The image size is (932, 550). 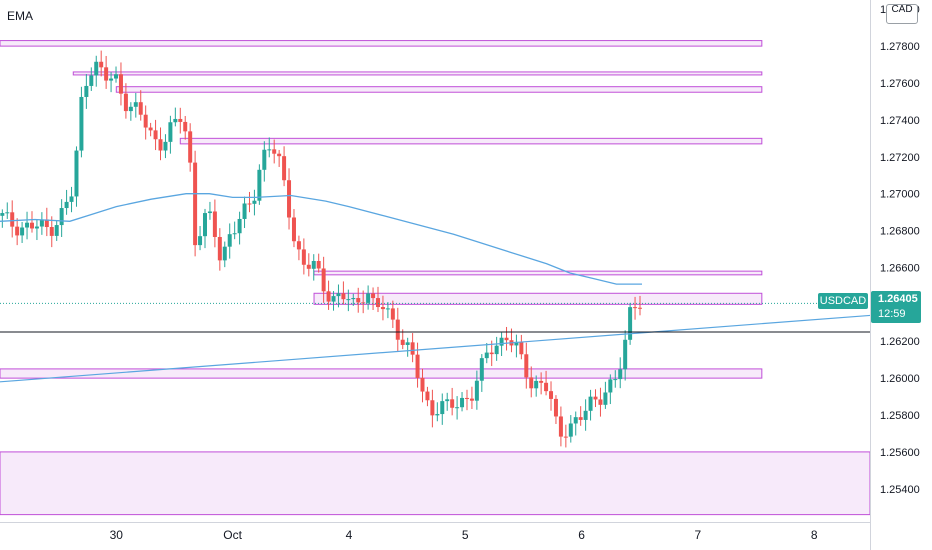 I want to click on y-tick-label: 1.26800, so click(x=900, y=232).